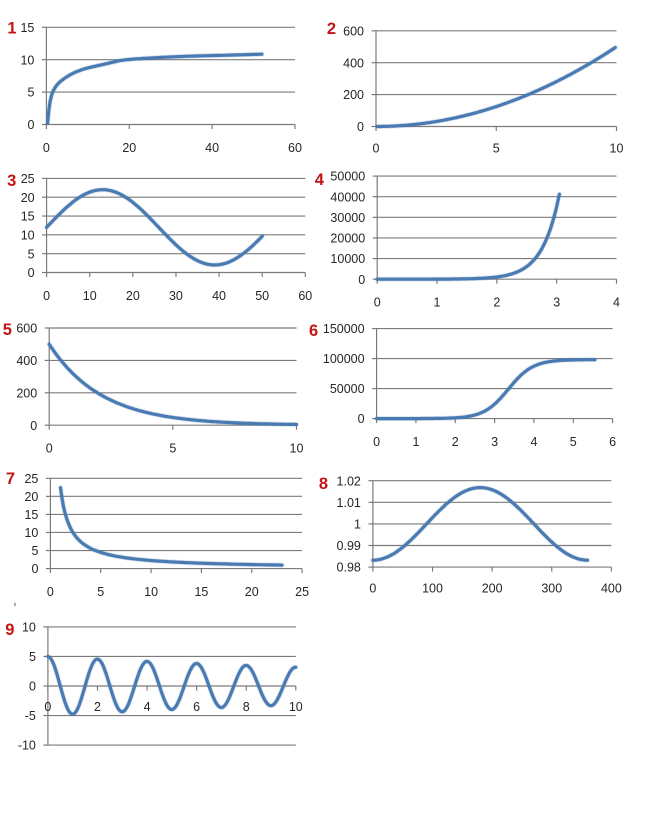  Describe the element at coordinates (349, 481) in the screenshot. I see `svg-text: 1.02` at that location.